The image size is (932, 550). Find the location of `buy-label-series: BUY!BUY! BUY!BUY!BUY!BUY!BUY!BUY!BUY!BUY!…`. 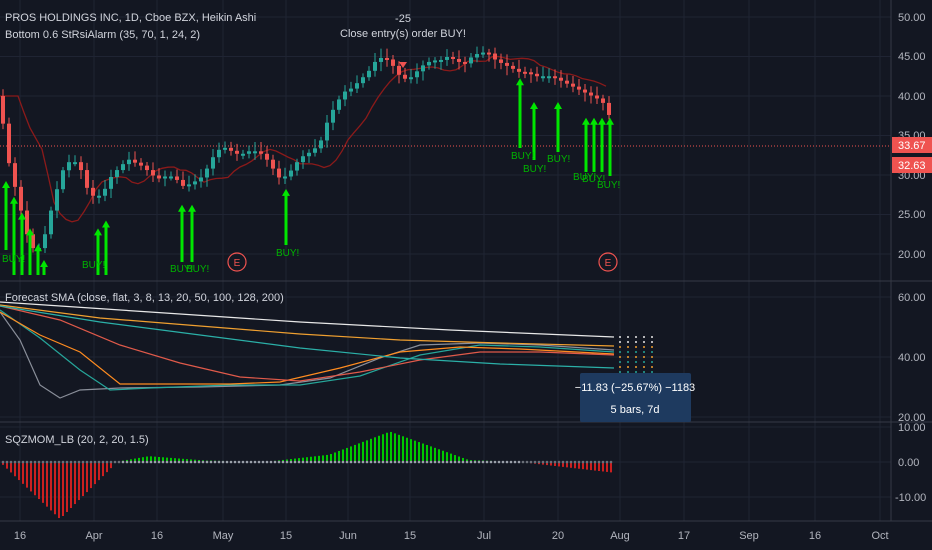

buy-label-series: BUY!BUY! BUY!BUY!BUY!BUY!BUY!BUY!BUY!BUY!… is located at coordinates (311, 213).